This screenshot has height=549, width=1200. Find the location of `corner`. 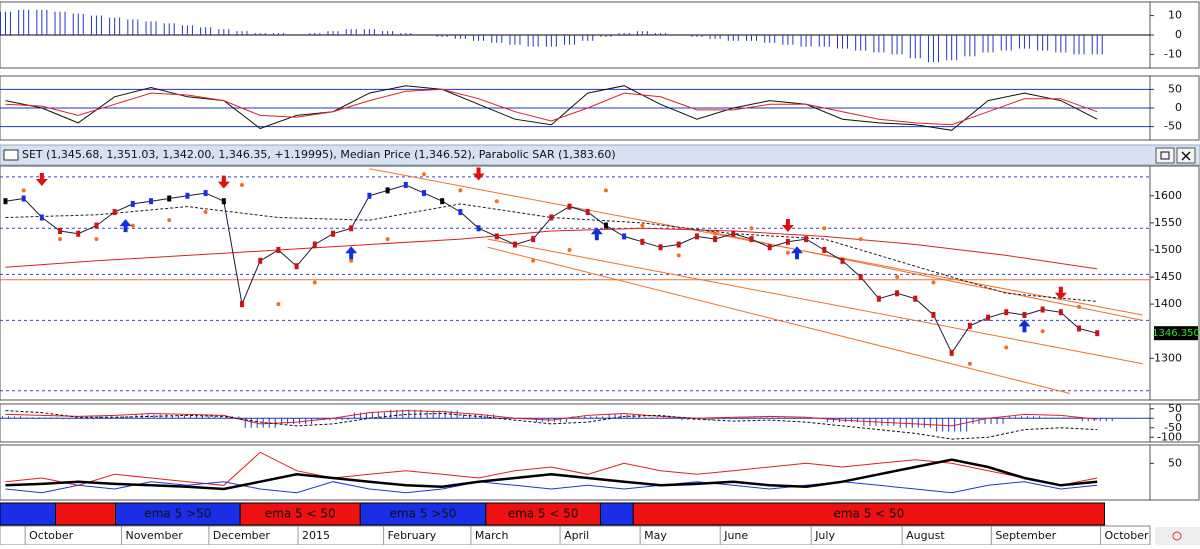

corner is located at coordinates (1177, 536).